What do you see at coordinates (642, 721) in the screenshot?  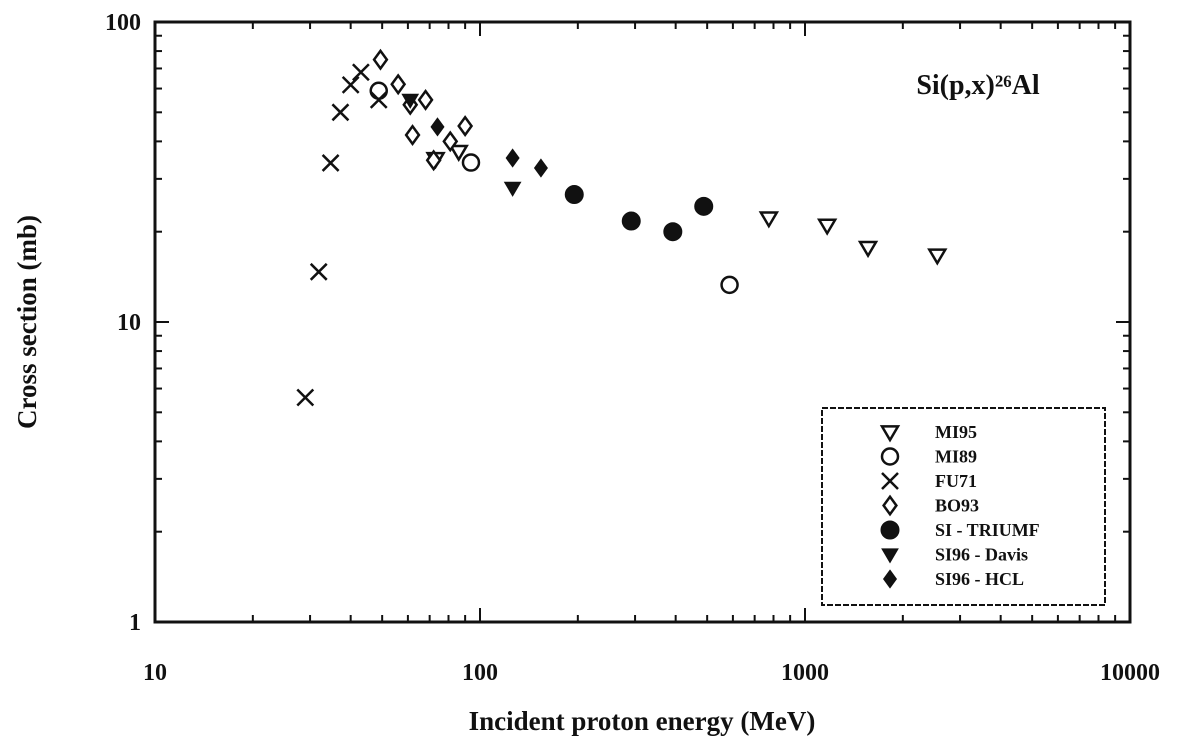 I see `x-axis-label: Incident proton energy (MeV)` at bounding box center [642, 721].